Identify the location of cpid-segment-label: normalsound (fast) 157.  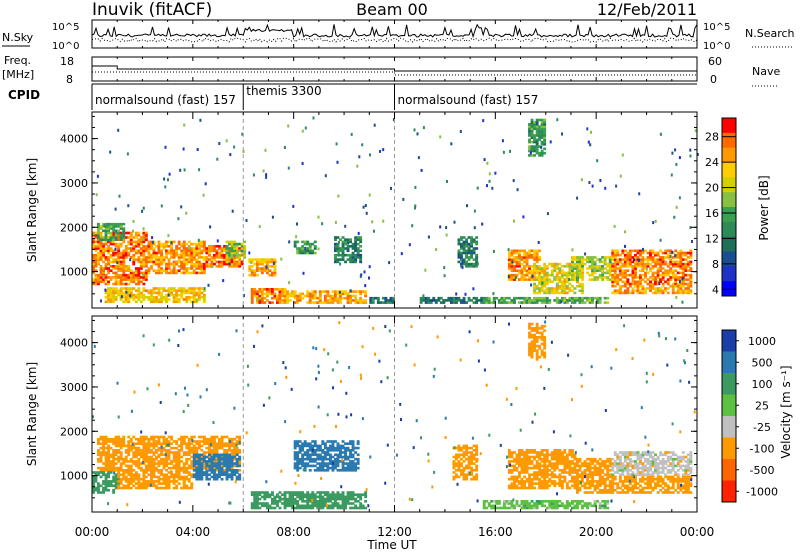
(165, 100).